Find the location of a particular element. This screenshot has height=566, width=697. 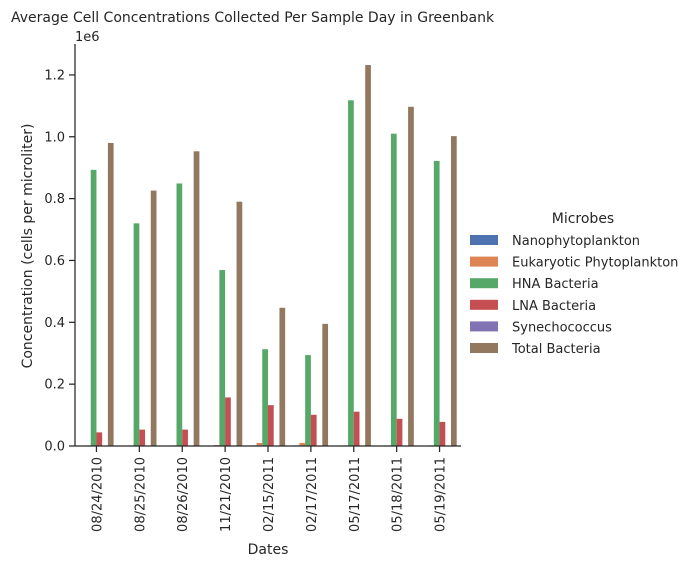

x-axis-label: Dates is located at coordinates (268, 550).